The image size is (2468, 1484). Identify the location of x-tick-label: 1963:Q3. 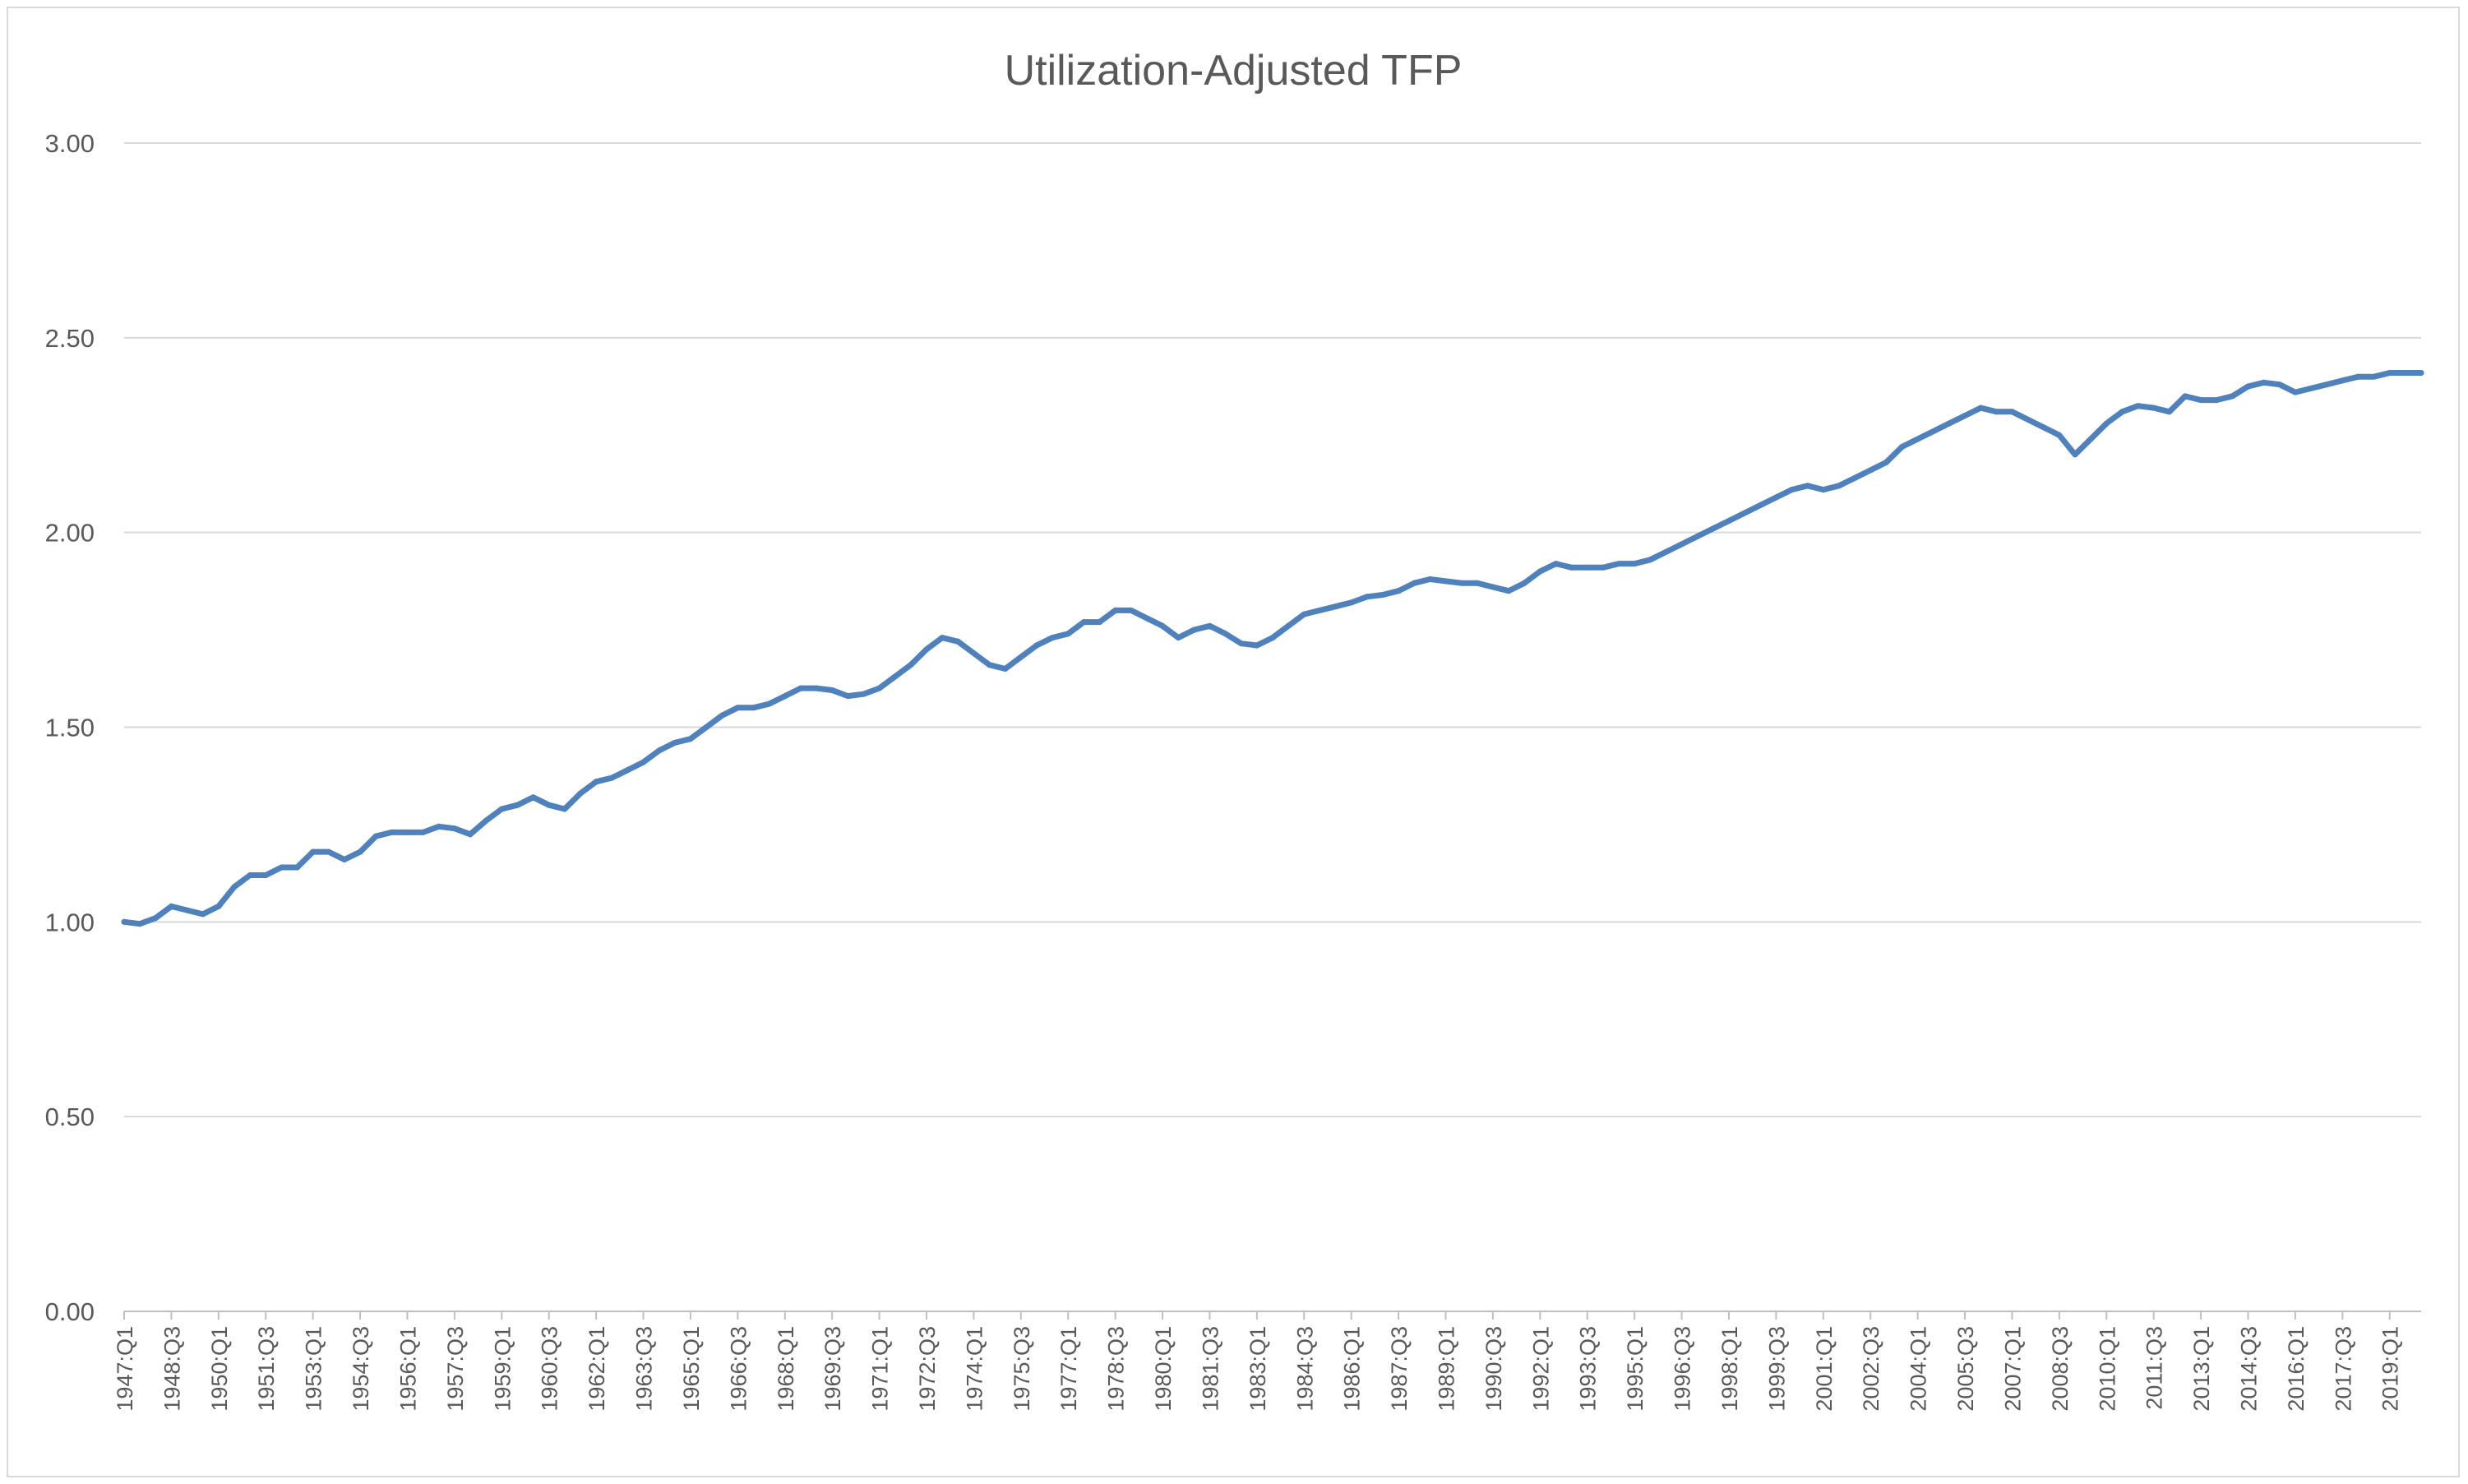
(644, 1369).